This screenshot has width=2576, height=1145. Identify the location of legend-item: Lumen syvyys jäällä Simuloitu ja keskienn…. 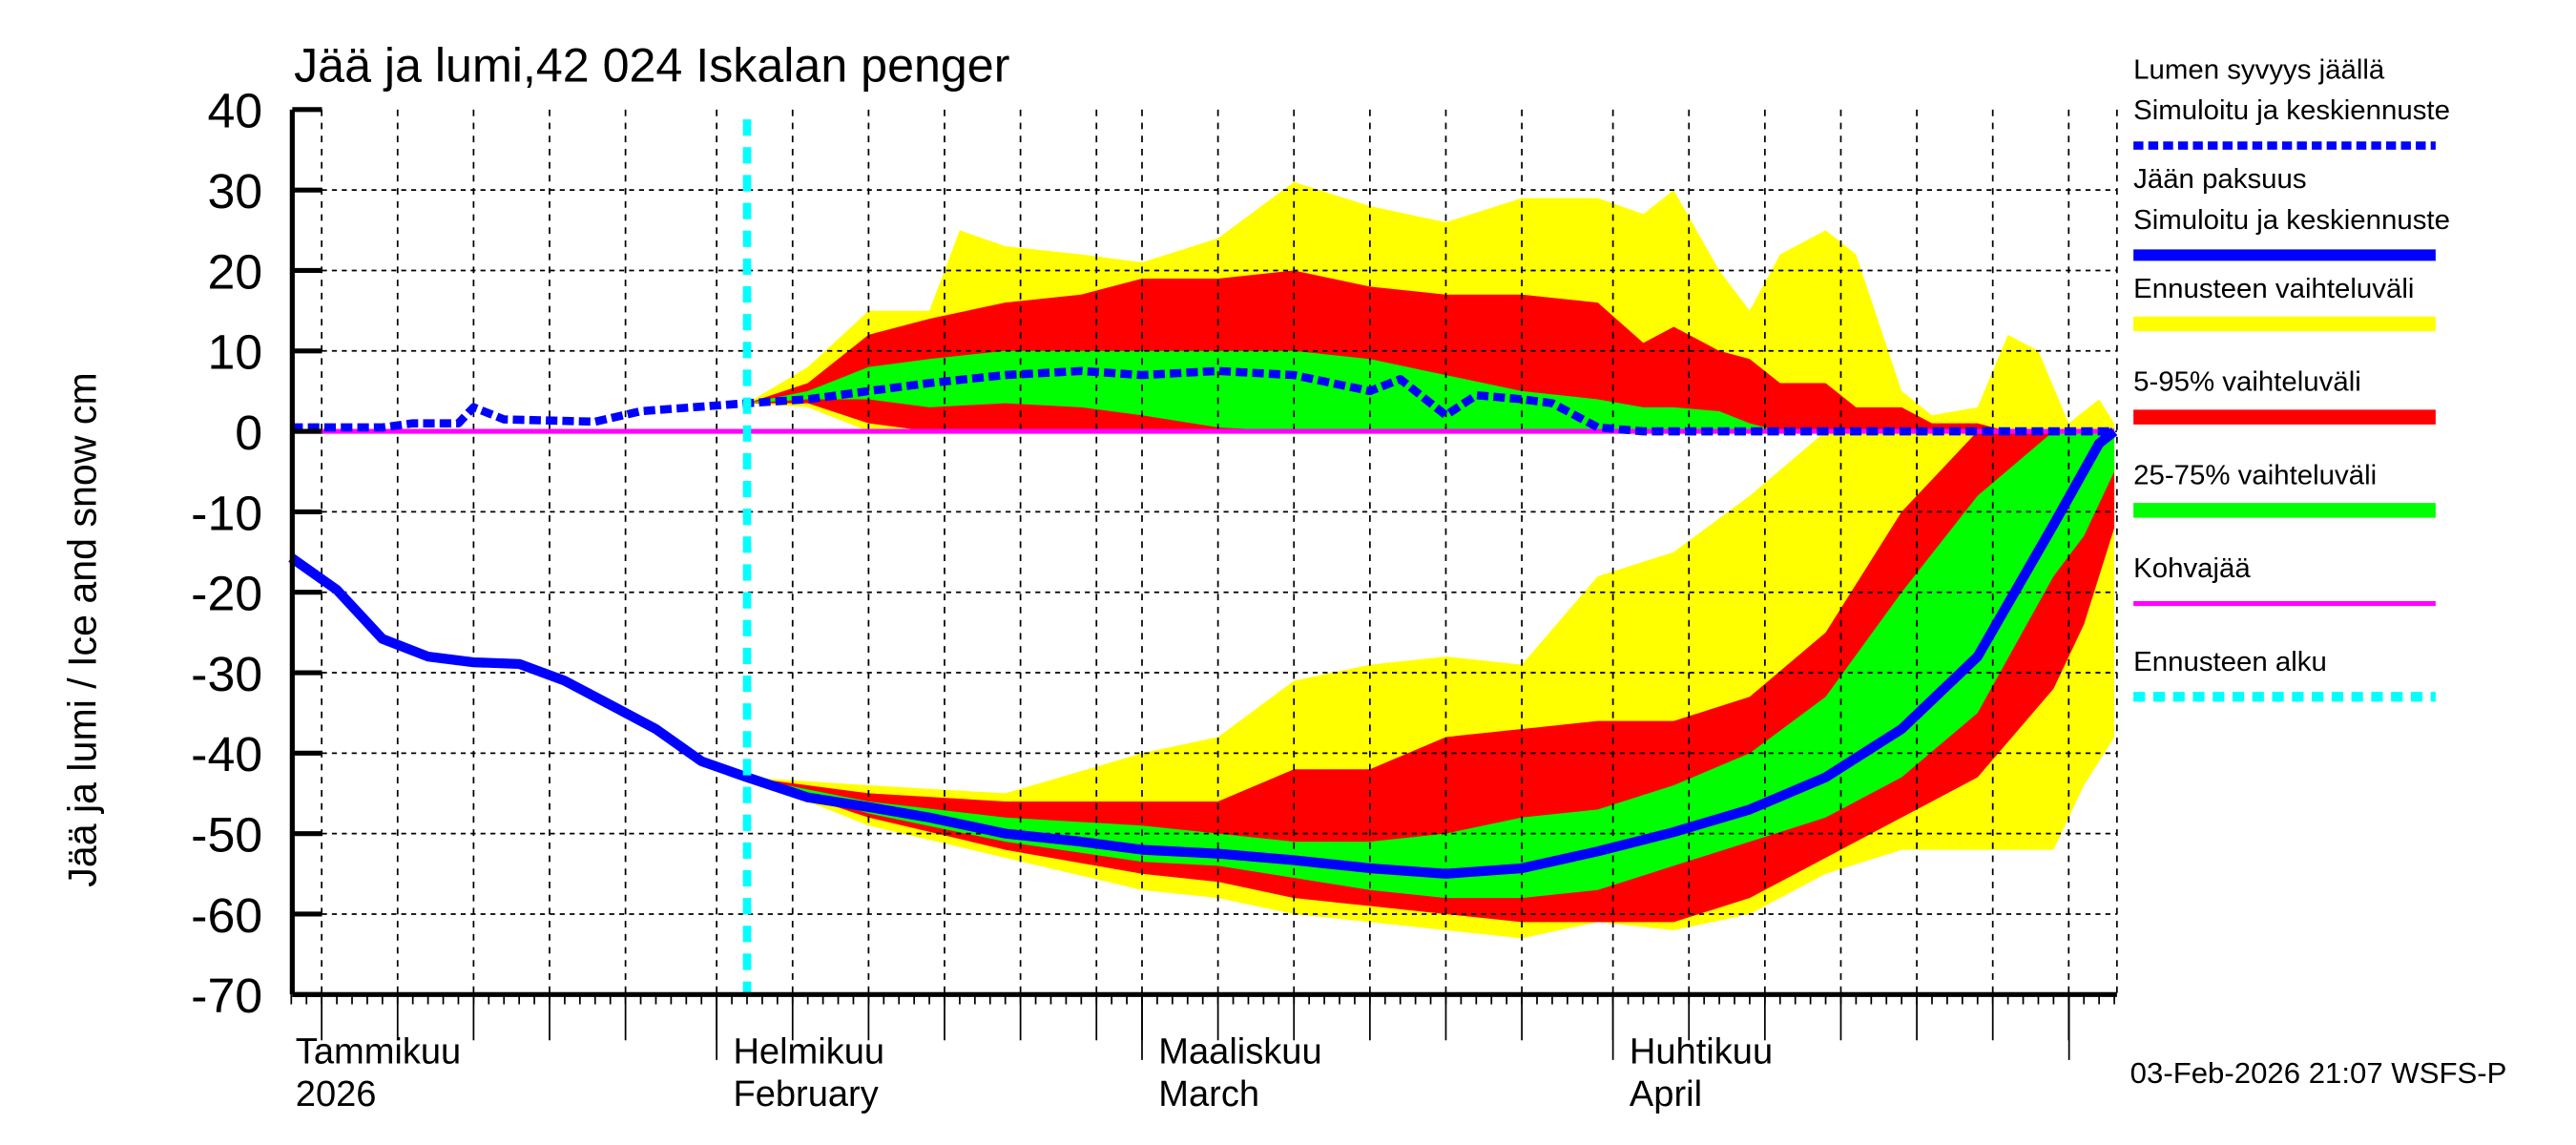
(2291, 102).